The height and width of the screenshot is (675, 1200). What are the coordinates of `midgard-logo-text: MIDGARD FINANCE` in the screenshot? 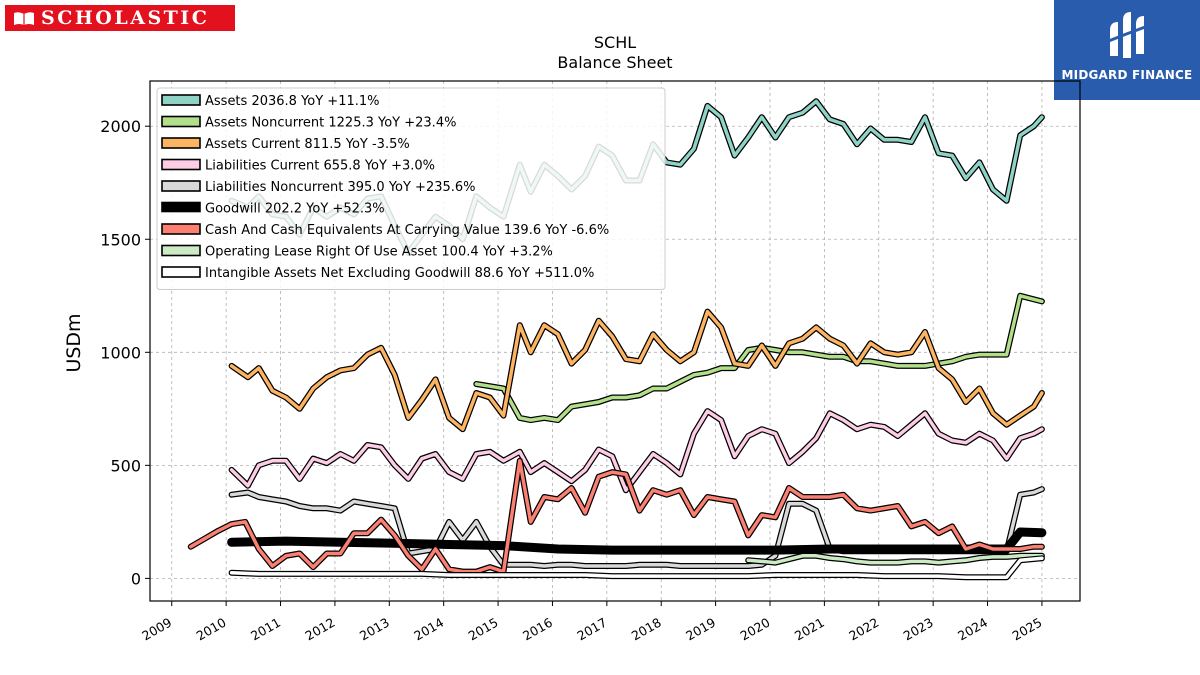 It's located at (1127, 75).